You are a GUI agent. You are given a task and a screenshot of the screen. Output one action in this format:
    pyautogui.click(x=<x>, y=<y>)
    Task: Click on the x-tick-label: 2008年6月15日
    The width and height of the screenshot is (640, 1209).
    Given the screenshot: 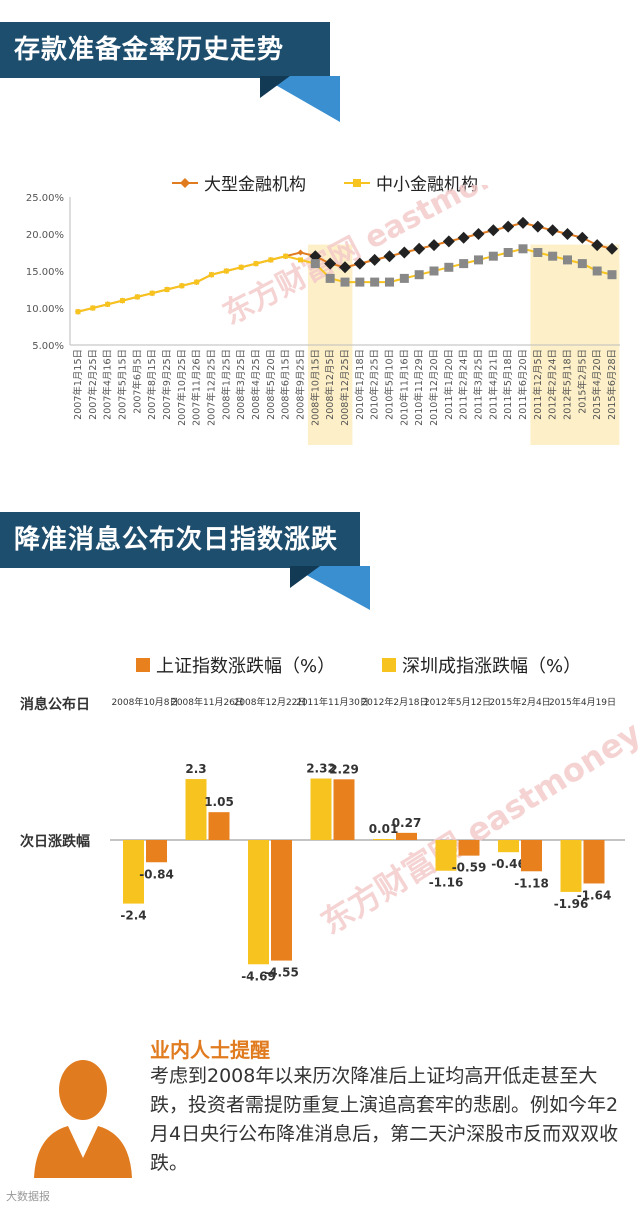 What is the action you would take?
    pyautogui.click(x=286, y=384)
    